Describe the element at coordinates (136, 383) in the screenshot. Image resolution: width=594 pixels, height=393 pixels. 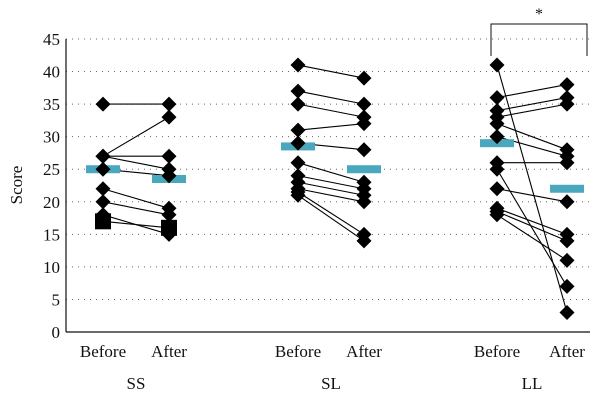
I see `group-label: SS` at that location.